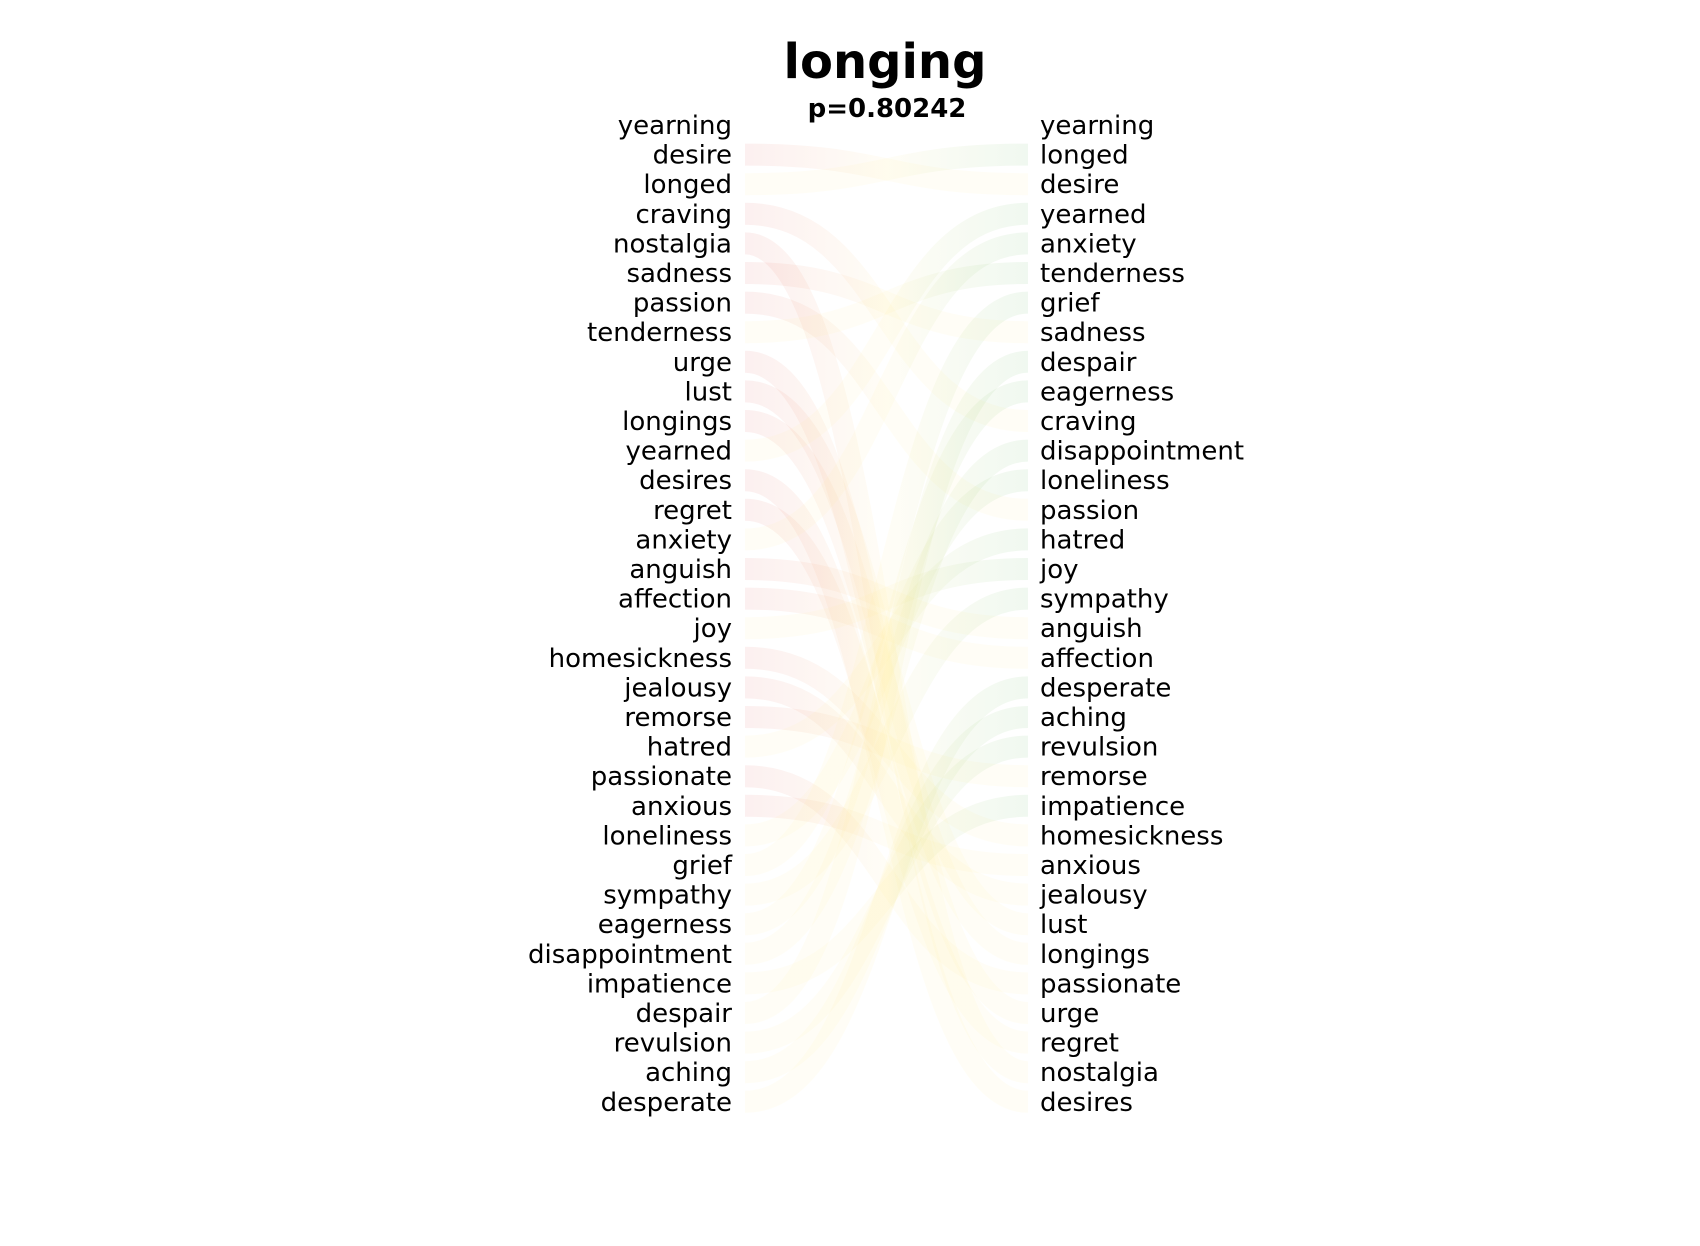 This screenshot has height=1246, width=1700. What do you see at coordinates (1069, 1014) in the screenshot?
I see `right-word-urge: urge` at bounding box center [1069, 1014].